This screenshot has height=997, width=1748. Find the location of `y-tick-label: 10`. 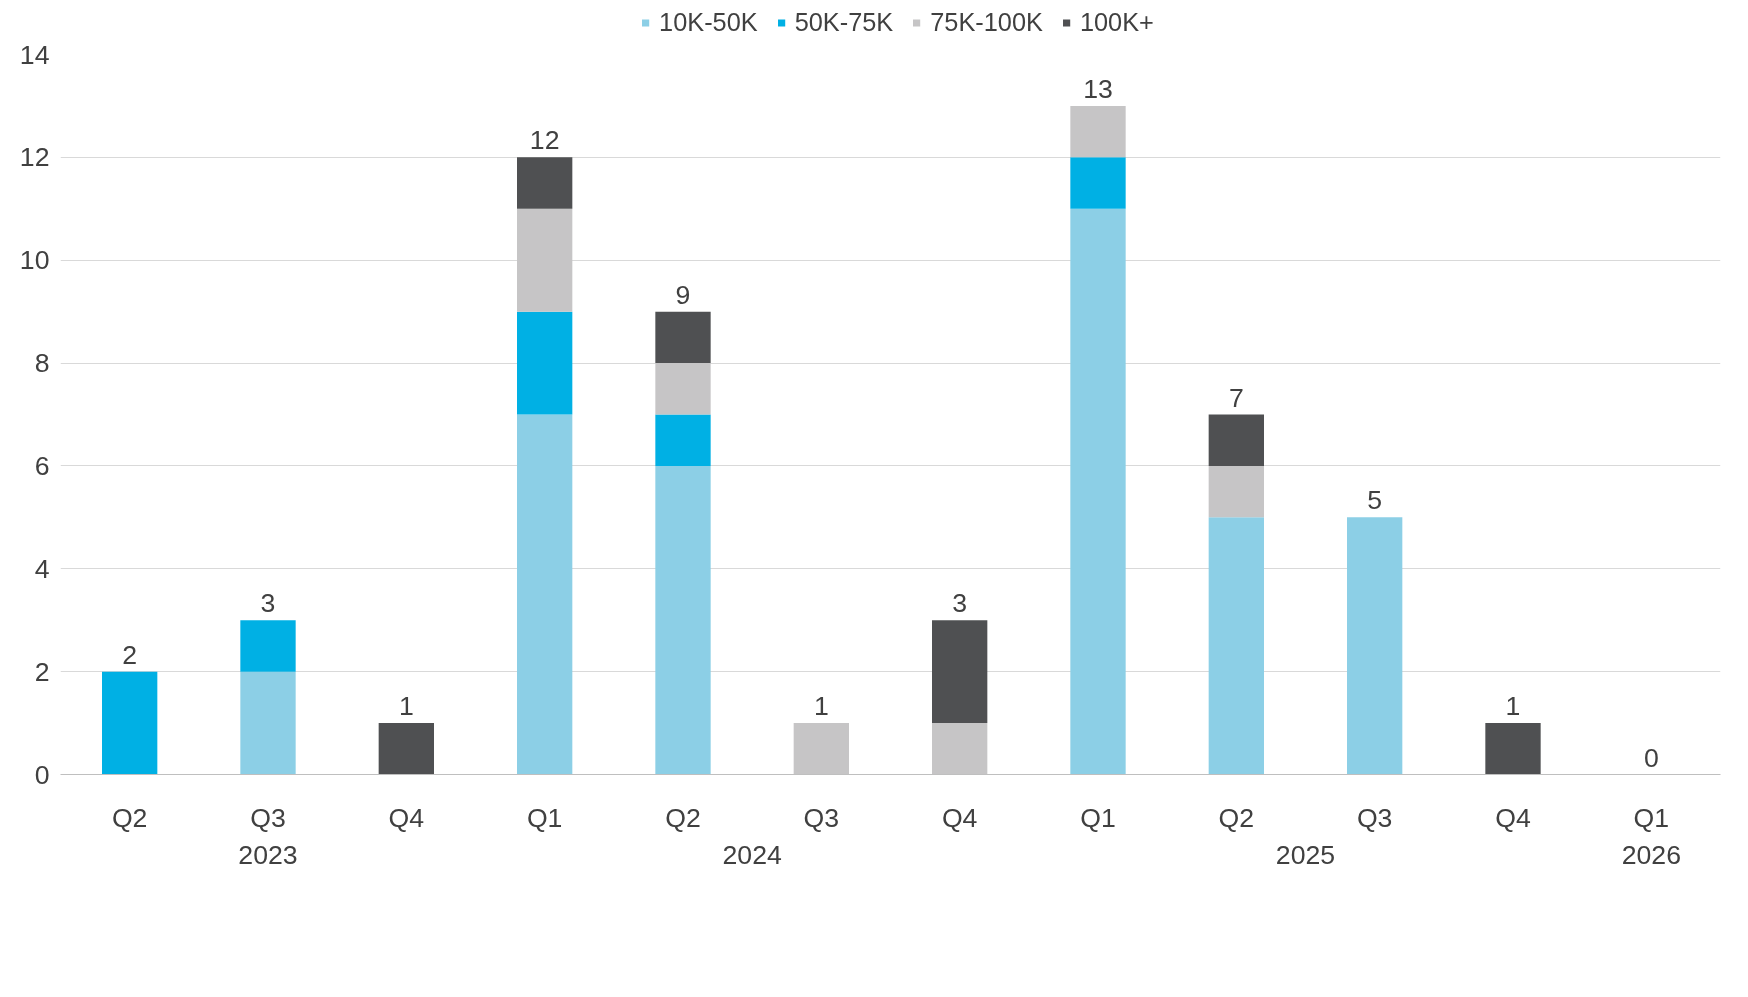

y-tick-label: 10 is located at coordinates (34, 260).